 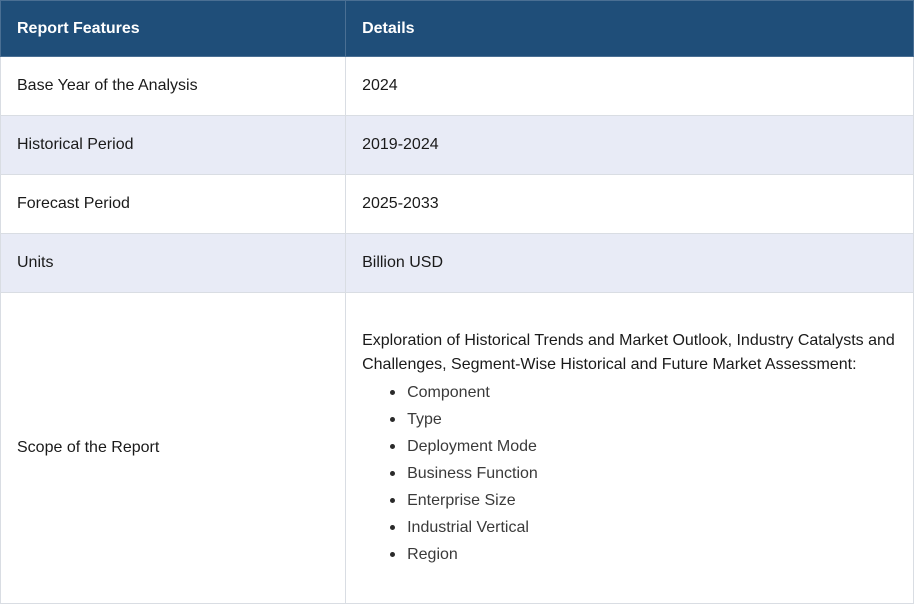 What do you see at coordinates (424, 419) in the screenshot?
I see `list-item-label: Type` at bounding box center [424, 419].